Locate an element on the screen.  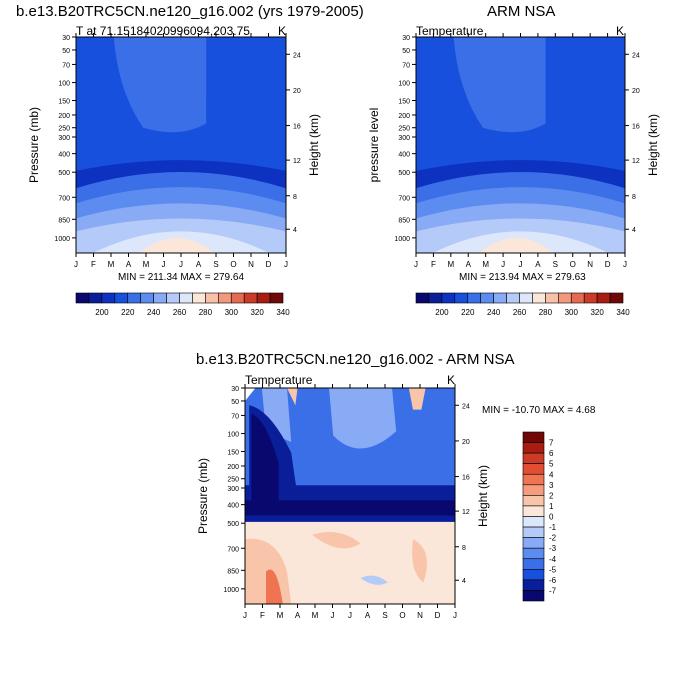
panel-2-field is located at coordinates (520, 145).